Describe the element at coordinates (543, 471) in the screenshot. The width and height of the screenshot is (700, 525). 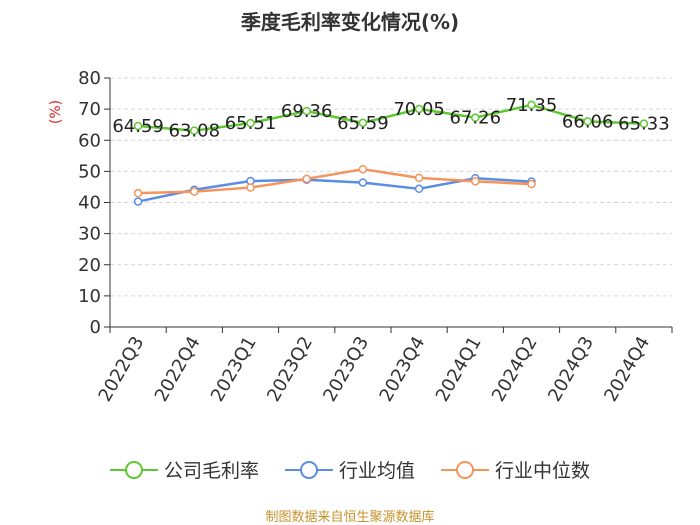
I see `legend-label: 行业中位数` at that location.